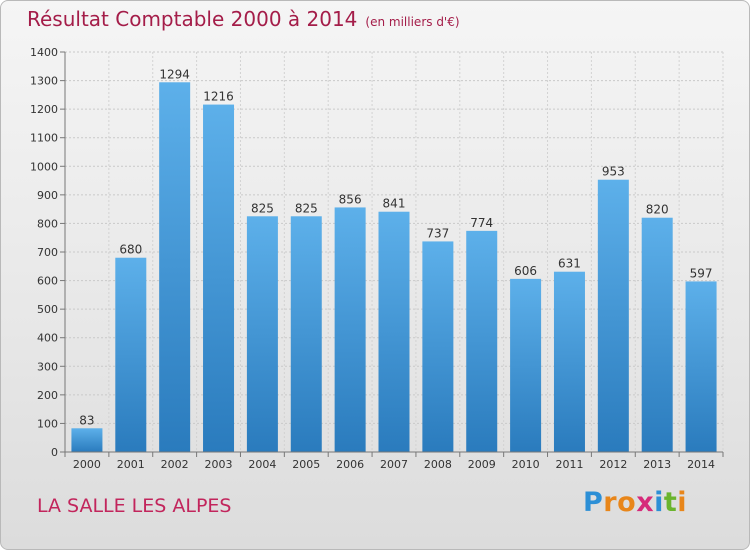  What do you see at coordinates (350, 464) in the screenshot?
I see `x-tick-label: 2006` at bounding box center [350, 464].